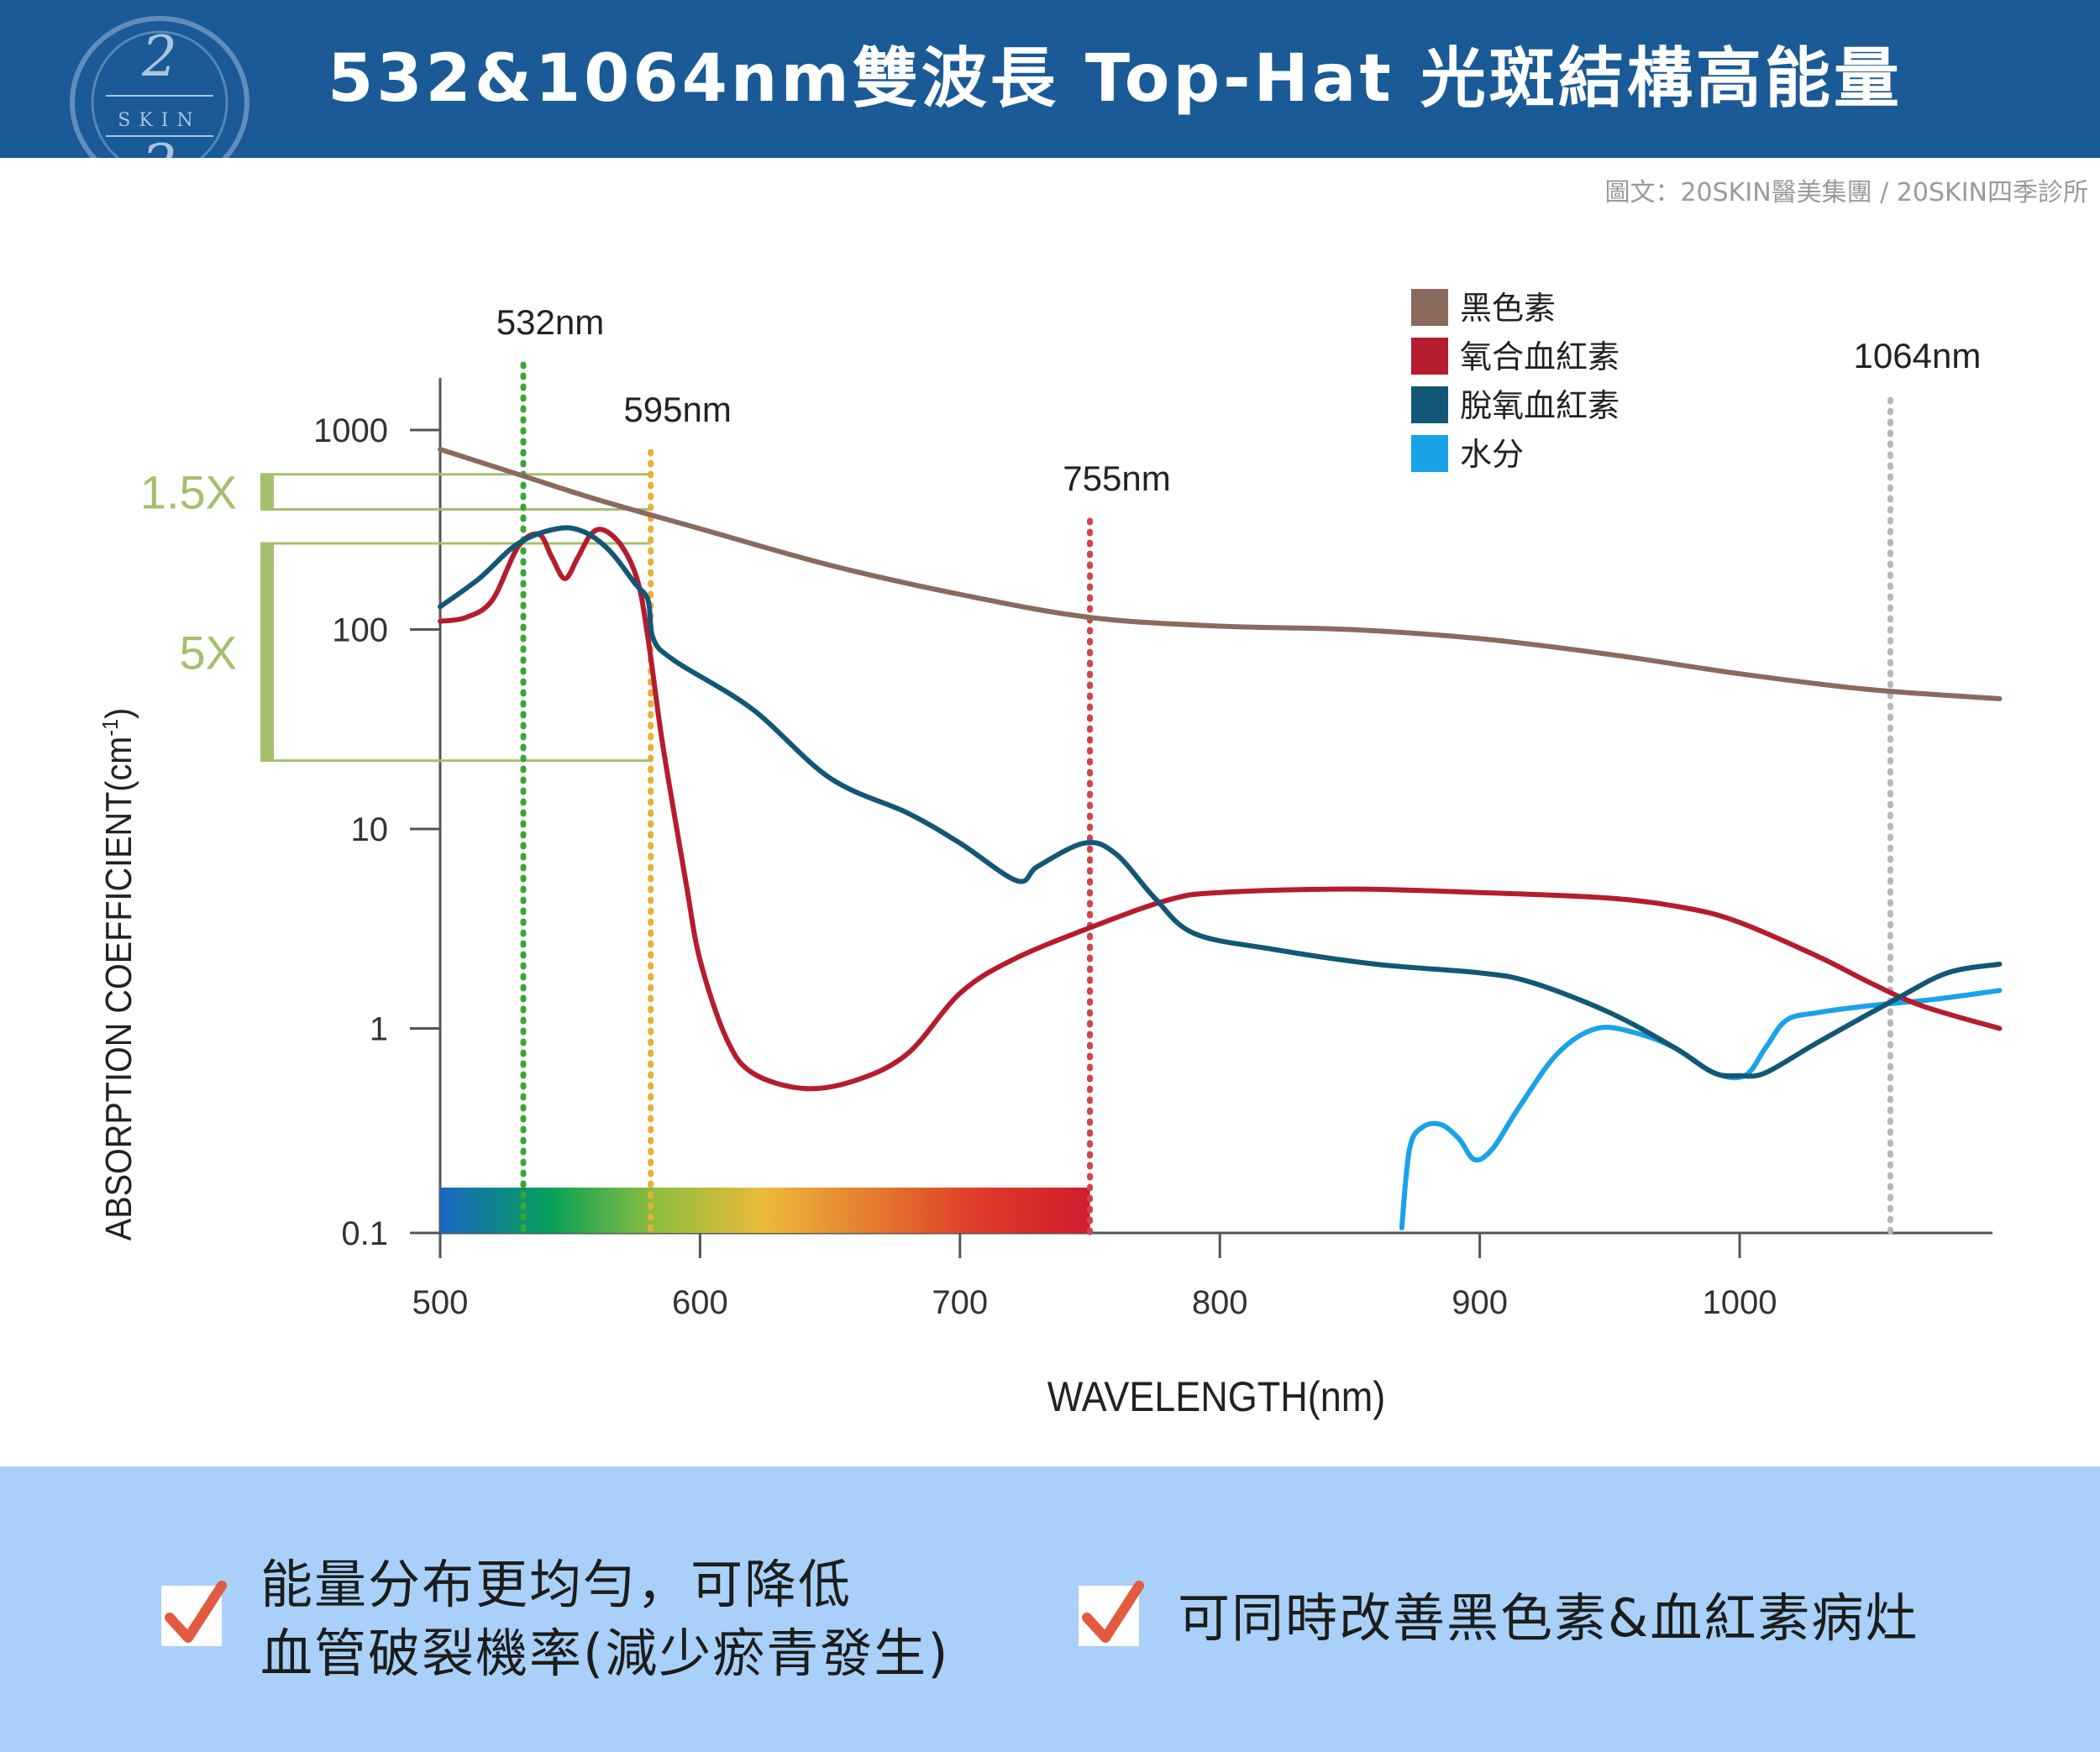 The height and width of the screenshot is (1752, 2100). Describe the element at coordinates (350, 430) in the screenshot. I see `y-tick-label: 1000` at that location.